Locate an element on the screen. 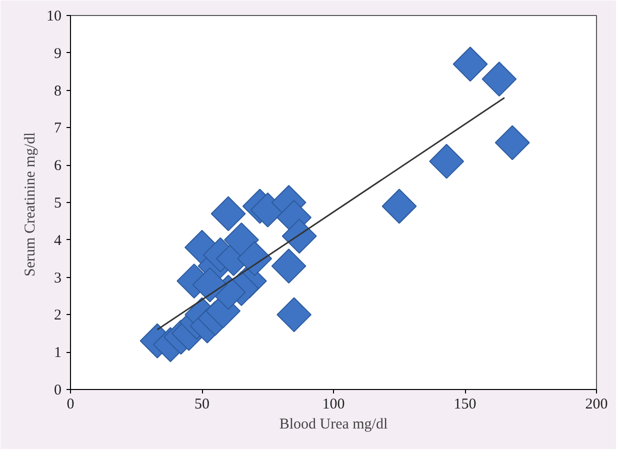  y-tick-label: 4 is located at coordinates (58, 240).